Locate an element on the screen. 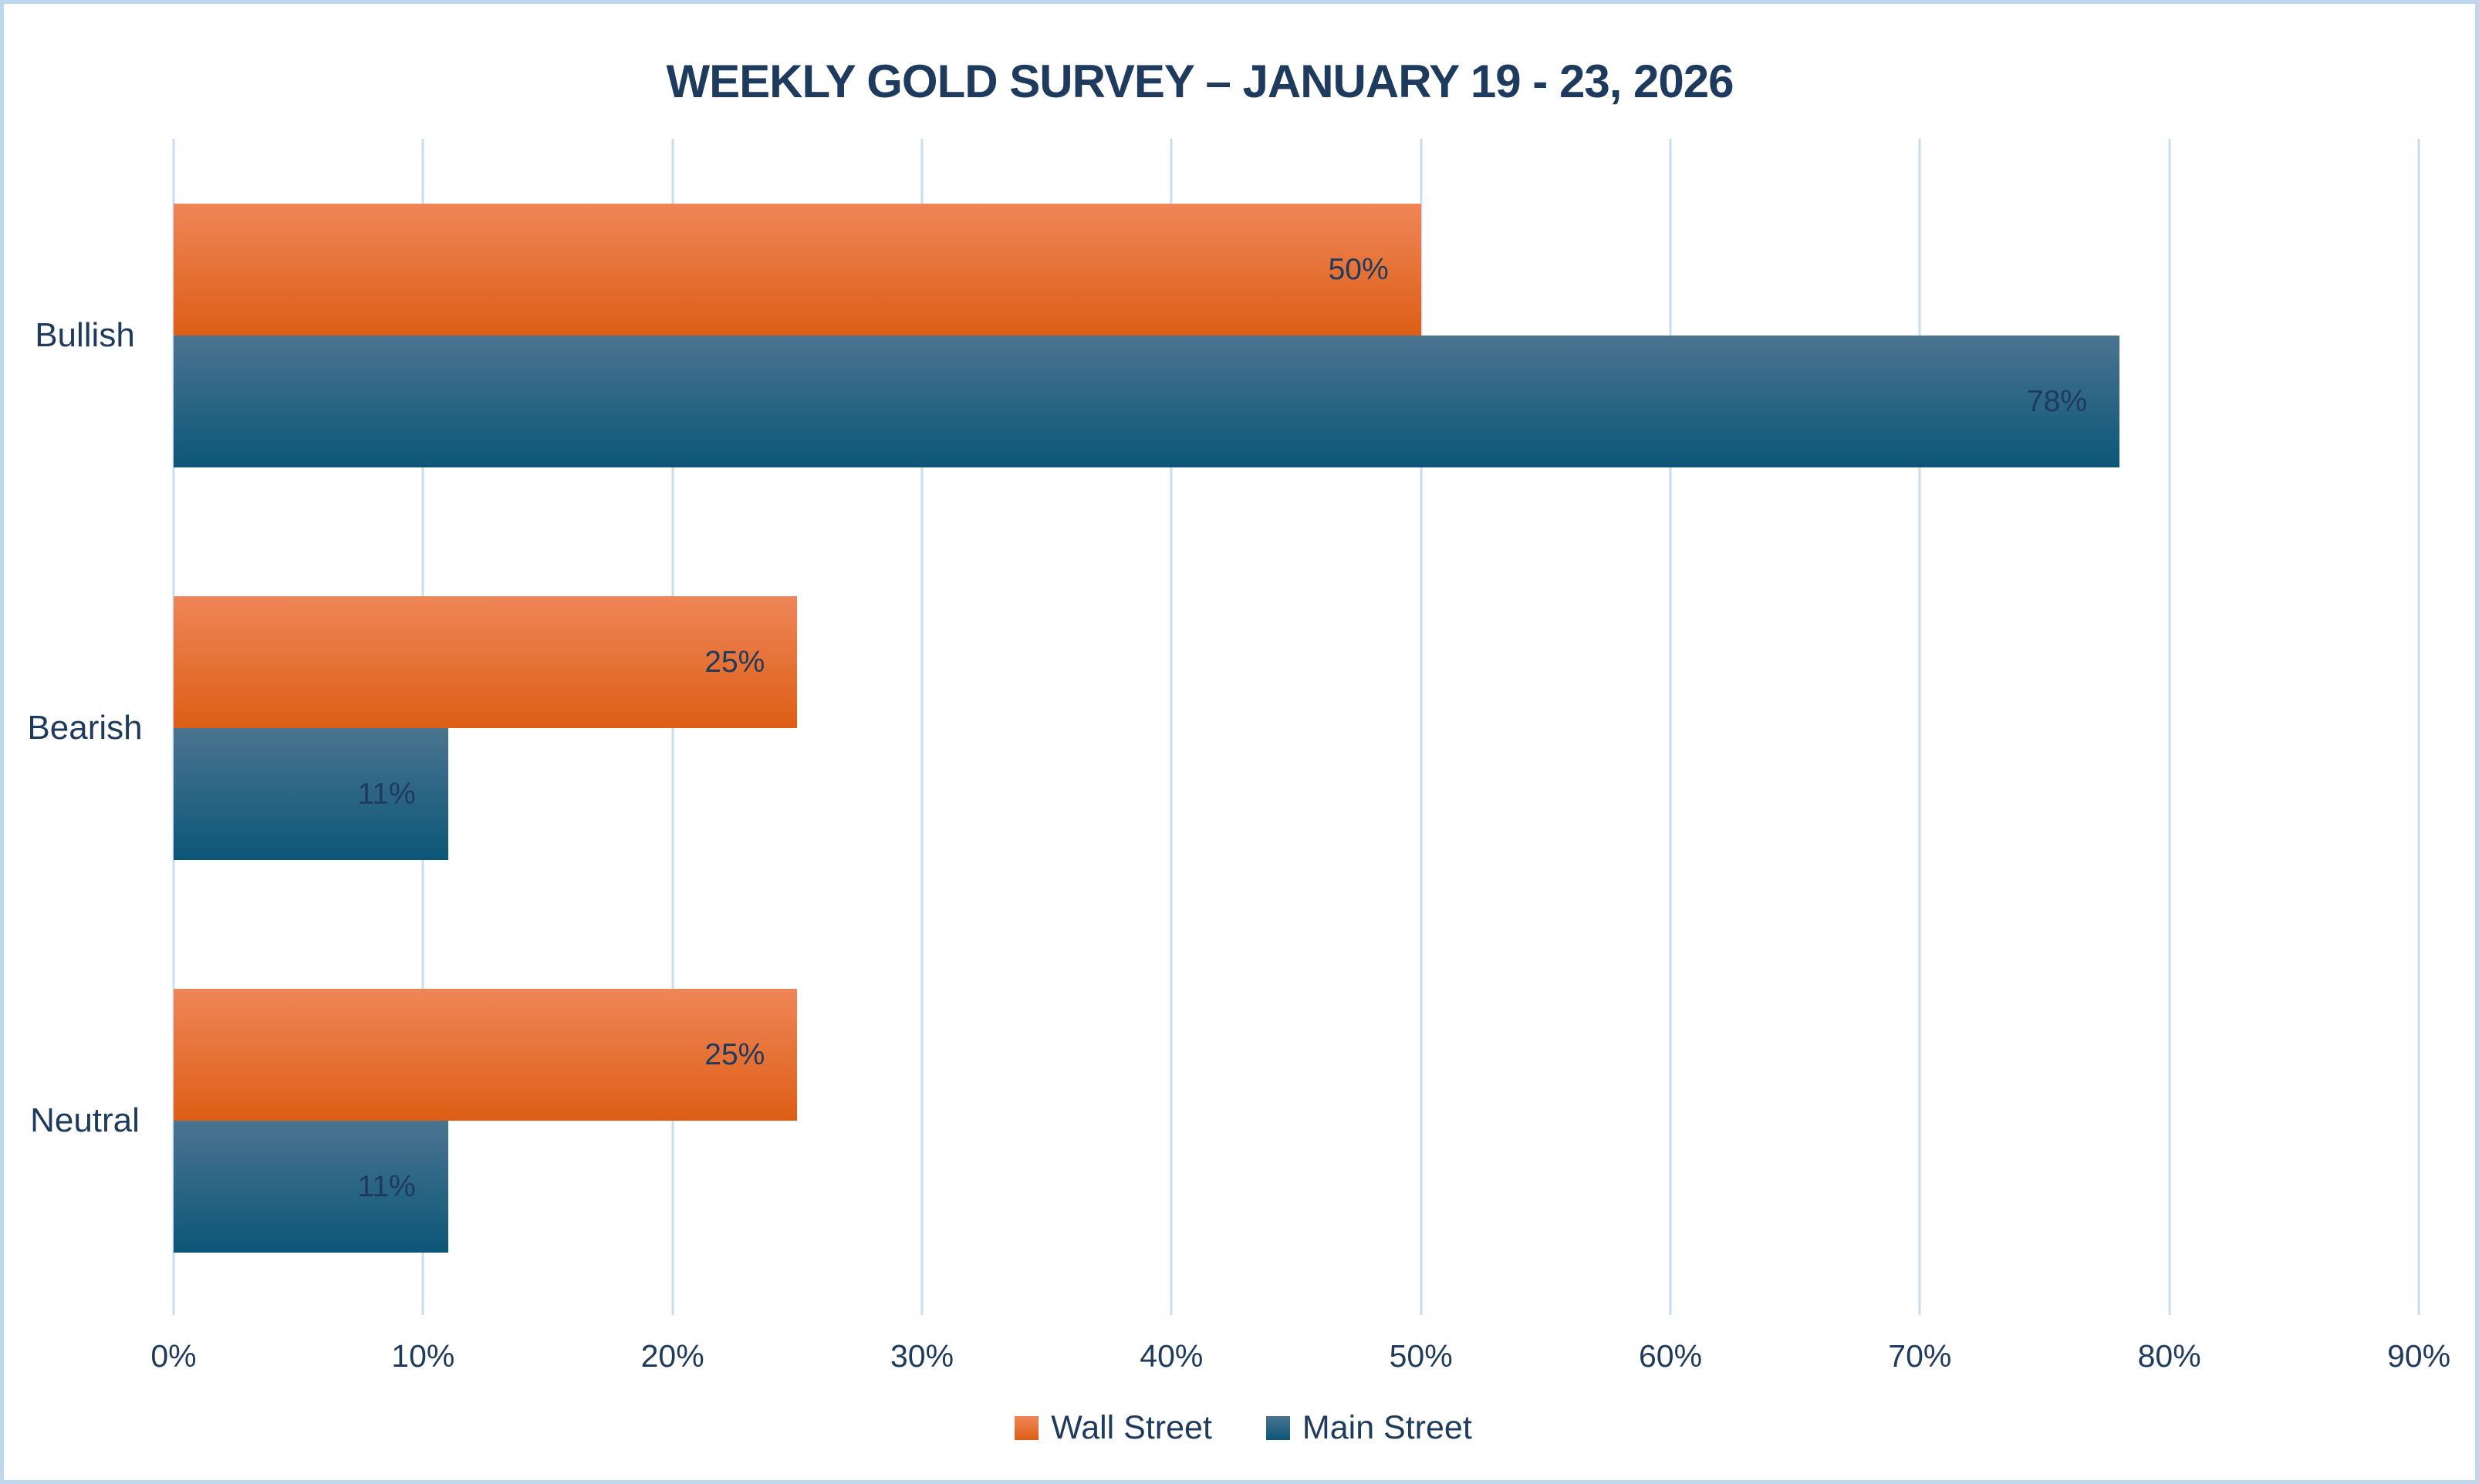  legend: Wall Street Main Street is located at coordinates (1239, 1428).